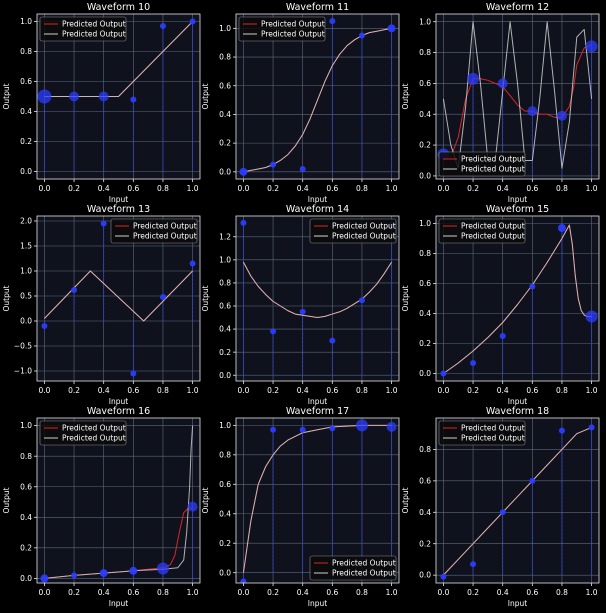  Describe the element at coordinates (517, 411) in the screenshot. I see `chart-title: Waveform 18` at that location.